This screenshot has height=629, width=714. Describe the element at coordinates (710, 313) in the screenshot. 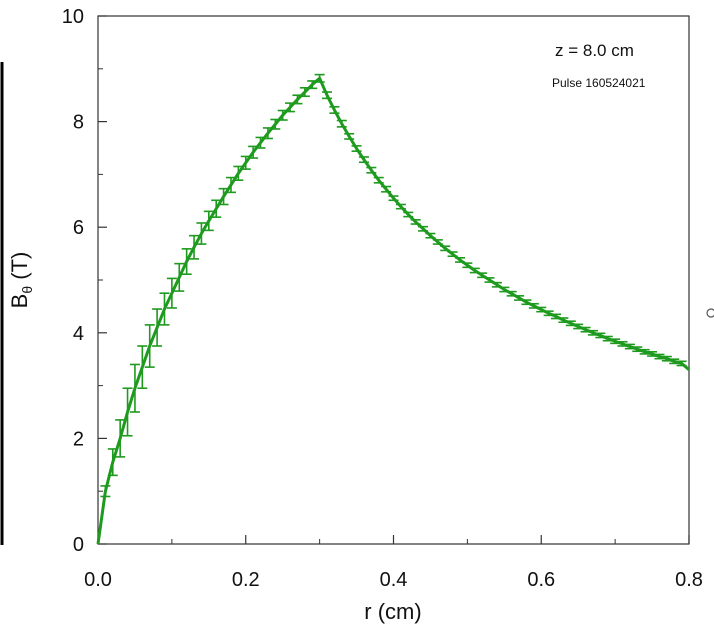

I see `edge-marker-icon` at that location.